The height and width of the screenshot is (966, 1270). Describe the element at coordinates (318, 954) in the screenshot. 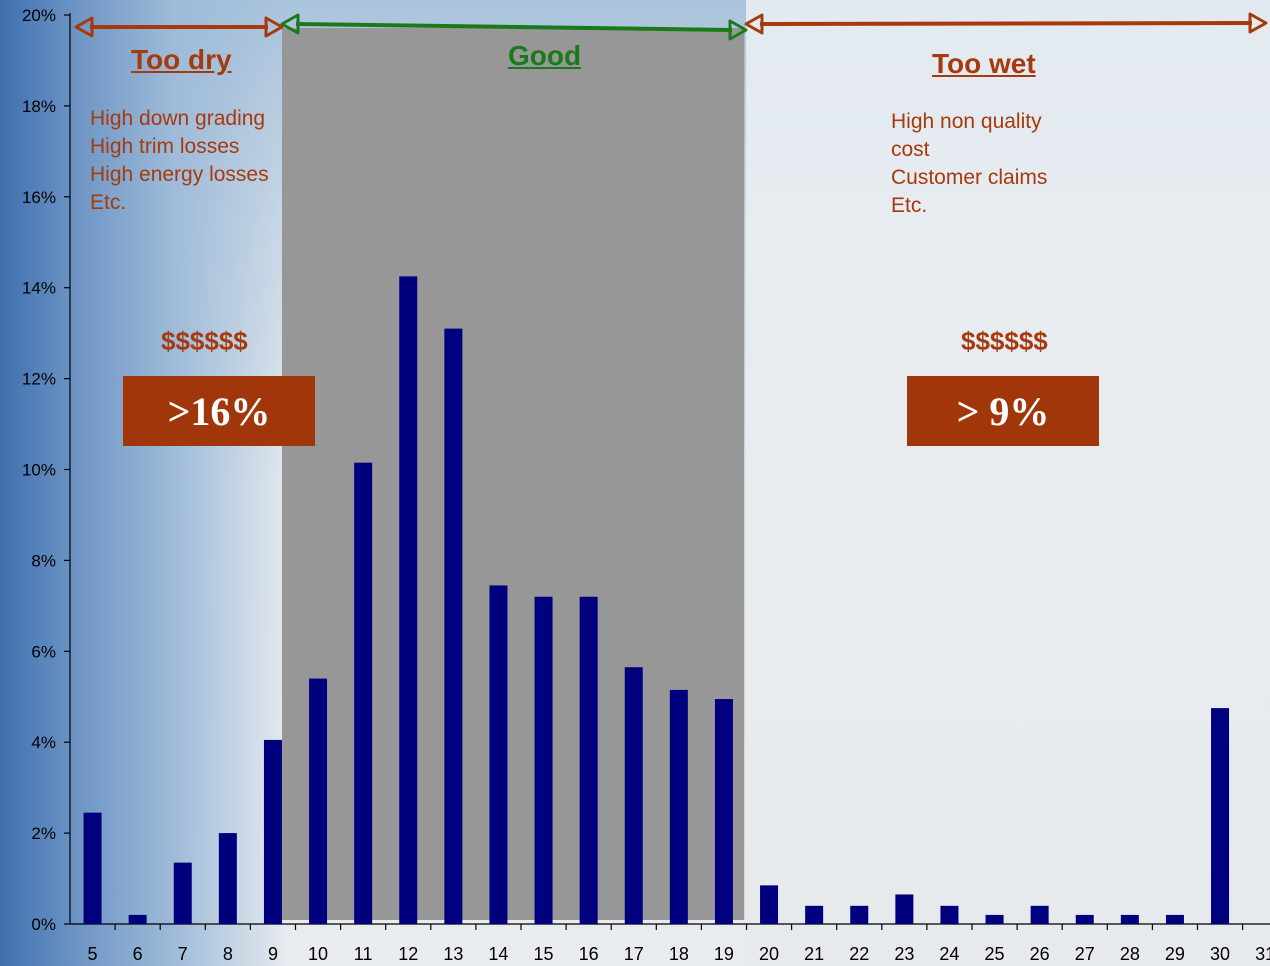

I see `x-tick-label: 10` at that location.